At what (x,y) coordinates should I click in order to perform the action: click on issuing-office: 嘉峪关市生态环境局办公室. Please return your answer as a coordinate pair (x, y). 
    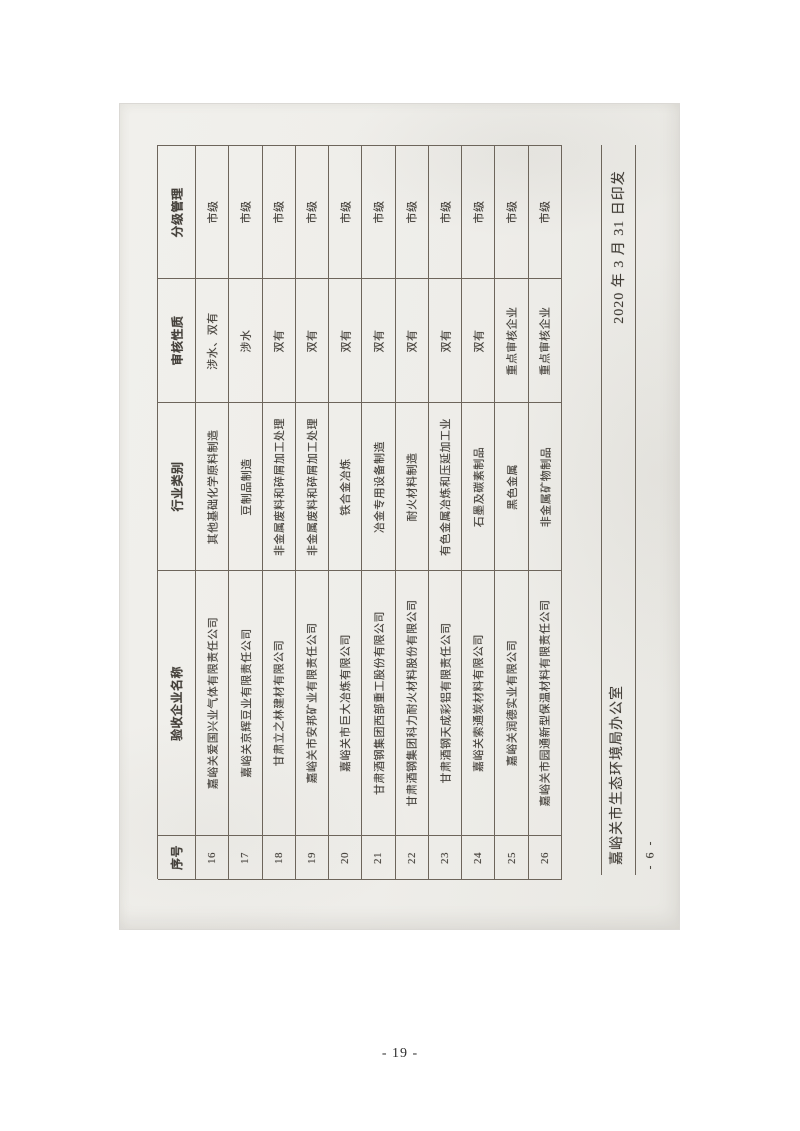
    Looking at the image, I should click on (616, 775).